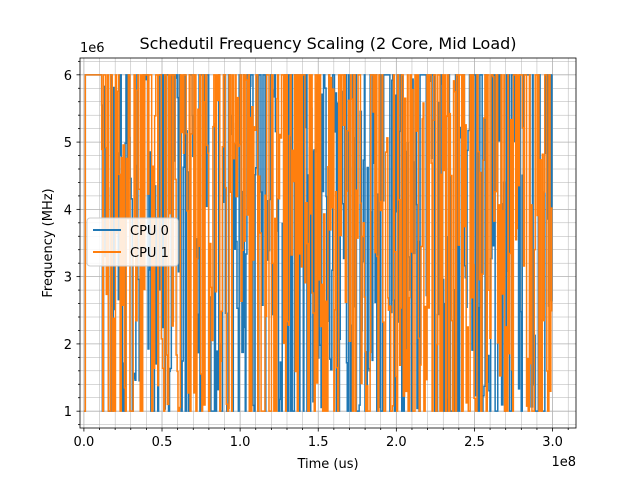  What do you see at coordinates (68, 278) in the screenshot?
I see `y-tick-label: 3` at bounding box center [68, 278].